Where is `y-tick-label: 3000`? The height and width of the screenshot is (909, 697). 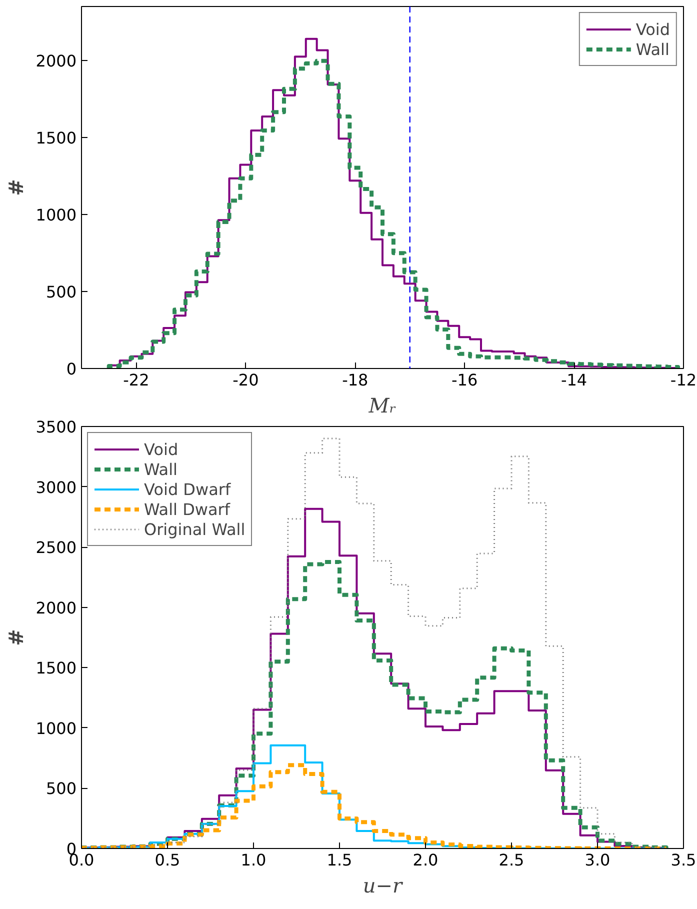 y-tick-label: 3000 is located at coordinates (56, 487).